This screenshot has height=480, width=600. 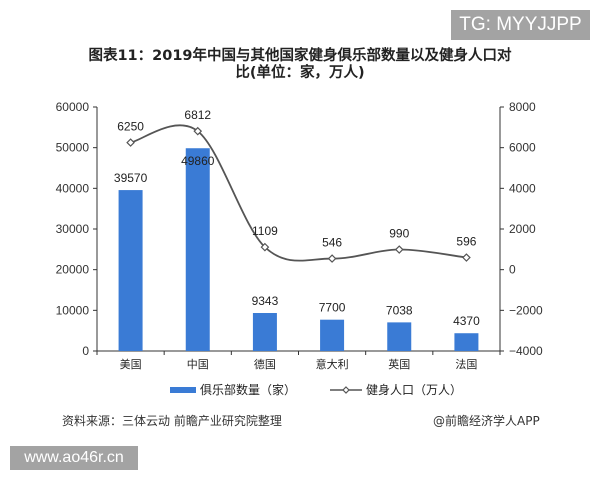 What do you see at coordinates (332, 308) in the screenshot?
I see `bar-value-label: 7700` at bounding box center [332, 308].